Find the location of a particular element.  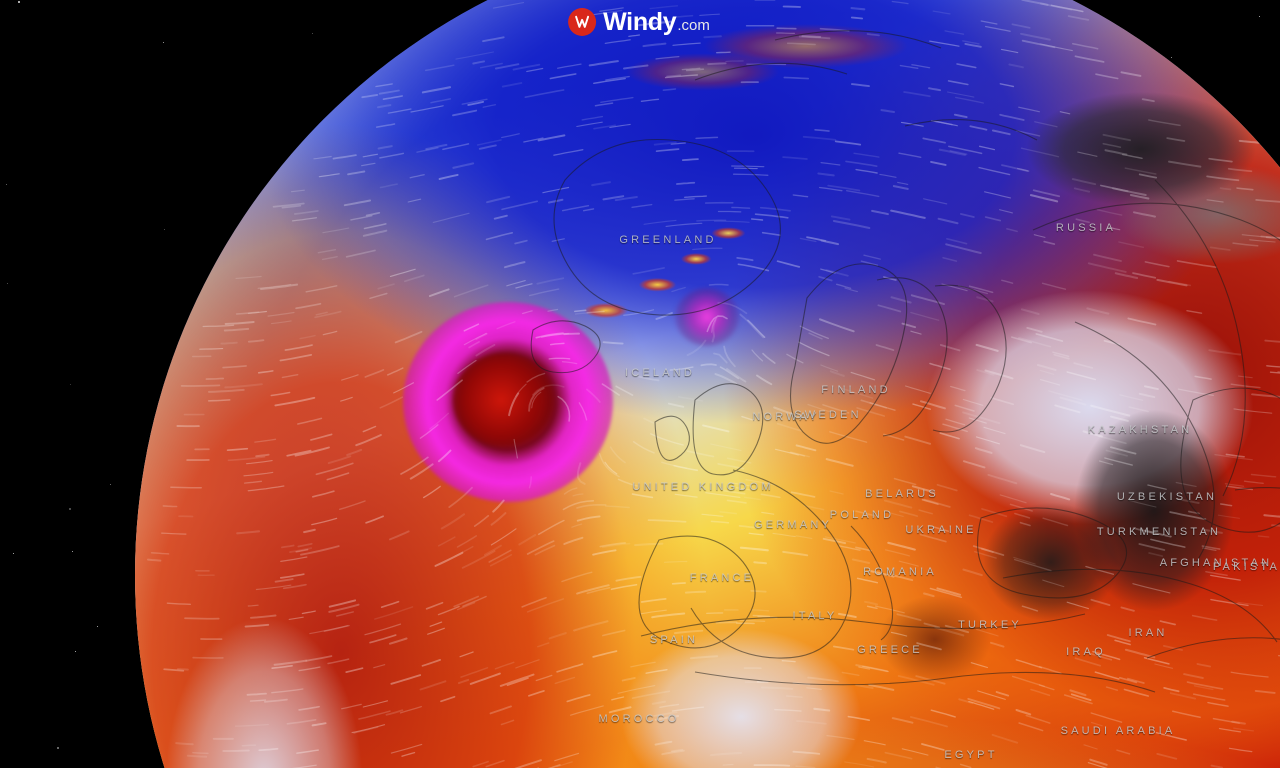

brand-tld: .com is located at coordinates (693, 25).